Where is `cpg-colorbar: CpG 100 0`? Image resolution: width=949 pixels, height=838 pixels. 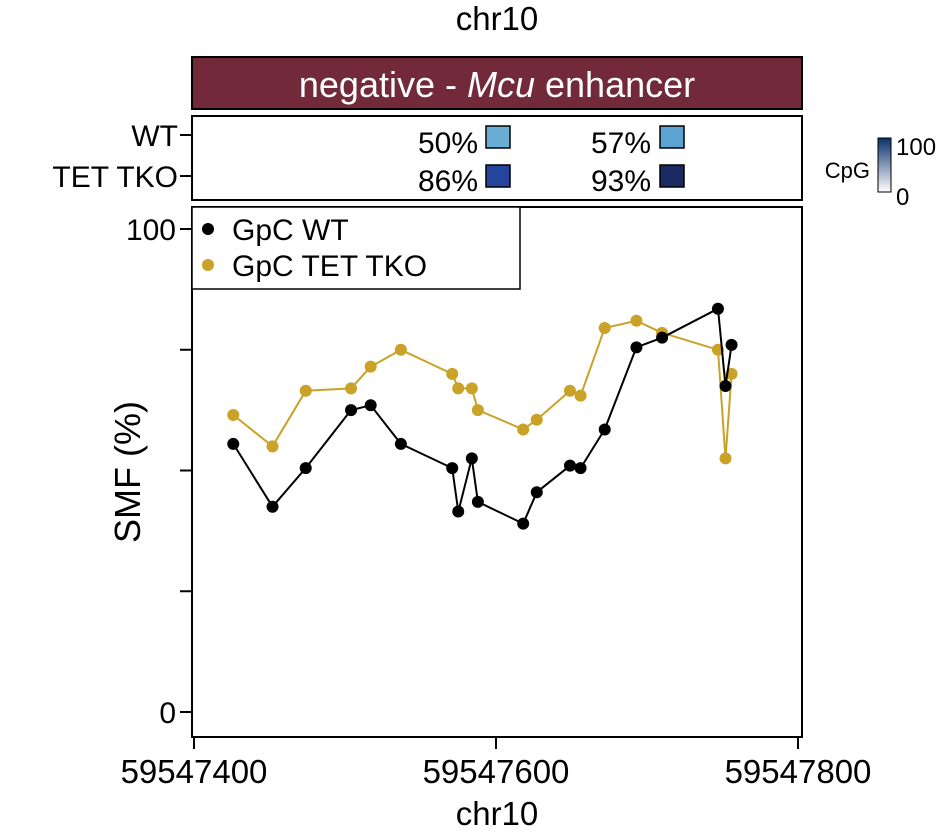 cpg-colorbar: CpG 100 0 is located at coordinates (880, 172).